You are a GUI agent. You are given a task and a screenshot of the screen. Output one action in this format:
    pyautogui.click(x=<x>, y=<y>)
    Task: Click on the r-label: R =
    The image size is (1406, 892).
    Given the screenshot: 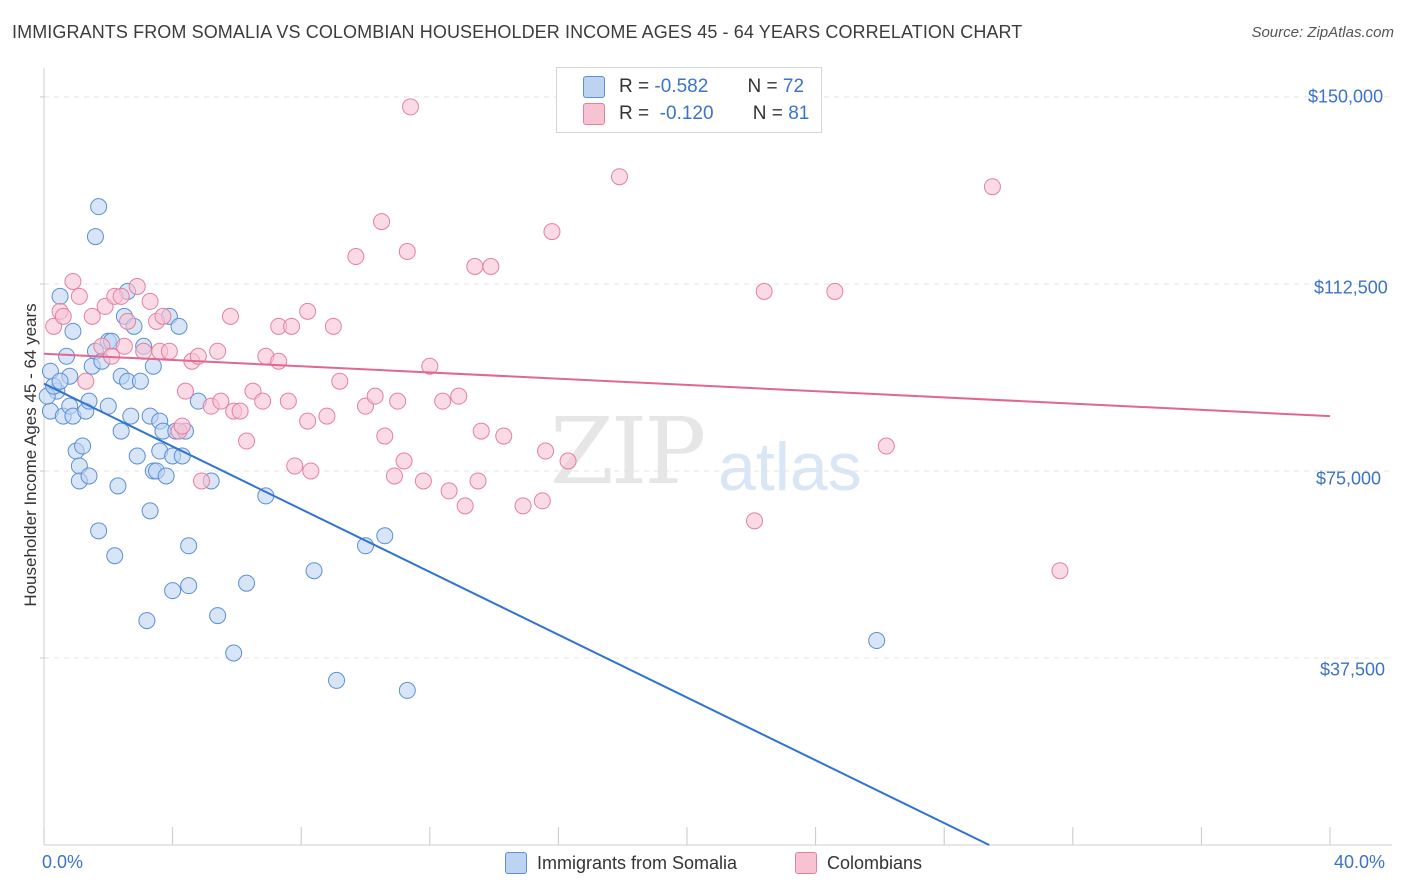 What is the action you would take?
    pyautogui.click(x=634, y=113)
    